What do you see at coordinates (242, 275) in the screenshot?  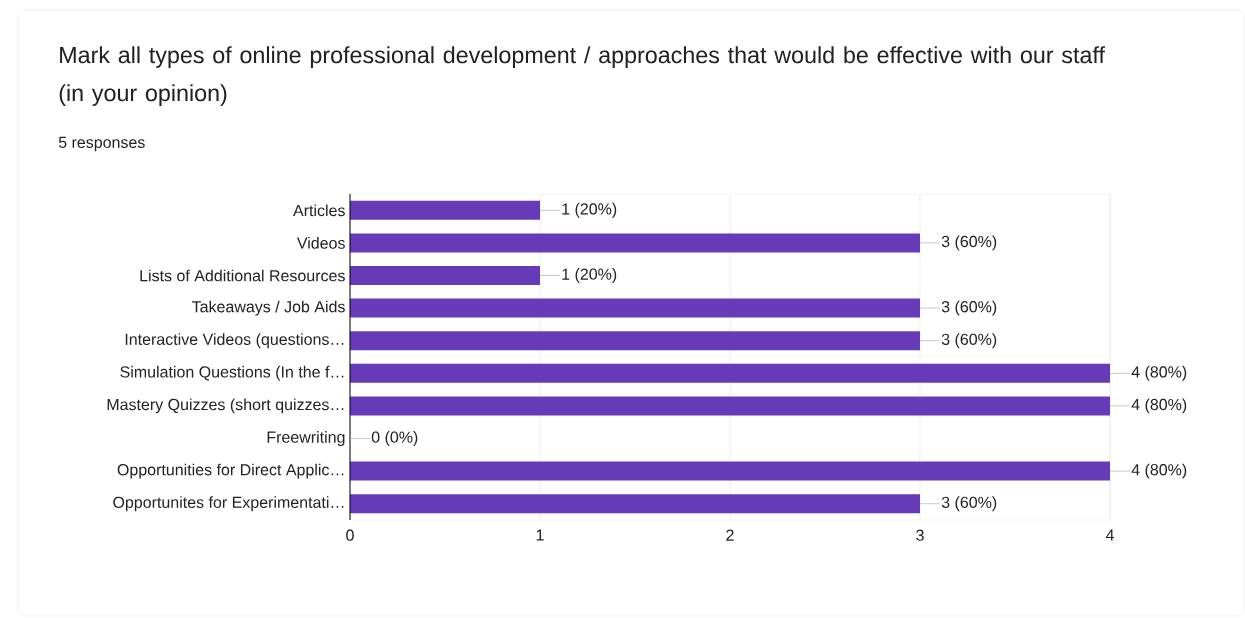 I see `y-tick-label: Lists of Additional Resources` at bounding box center [242, 275].